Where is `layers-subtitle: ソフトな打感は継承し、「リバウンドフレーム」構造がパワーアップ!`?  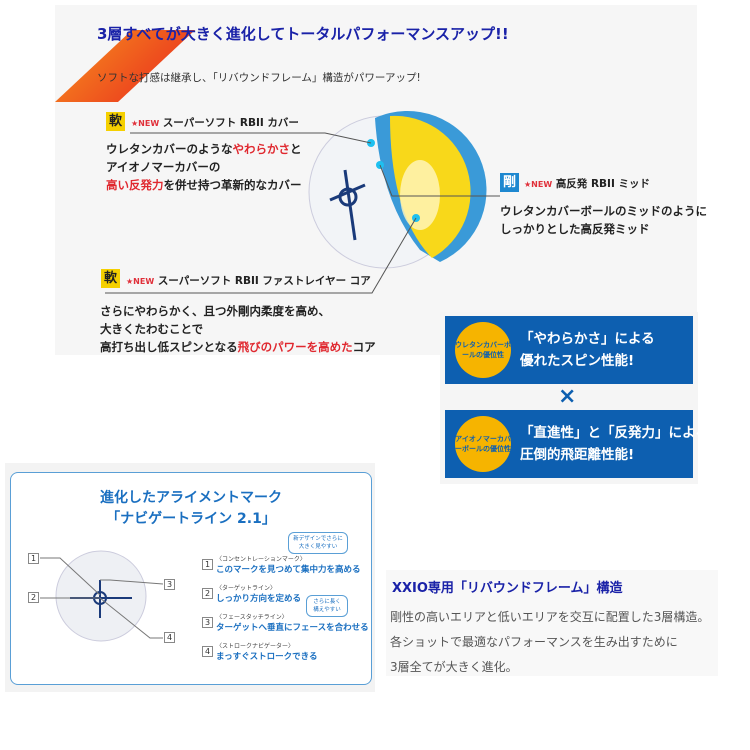
layers-subtitle: ソフトな打感は継承し、「リバウンドフレーム」構造がパワーアップ! is located at coordinates (259, 78).